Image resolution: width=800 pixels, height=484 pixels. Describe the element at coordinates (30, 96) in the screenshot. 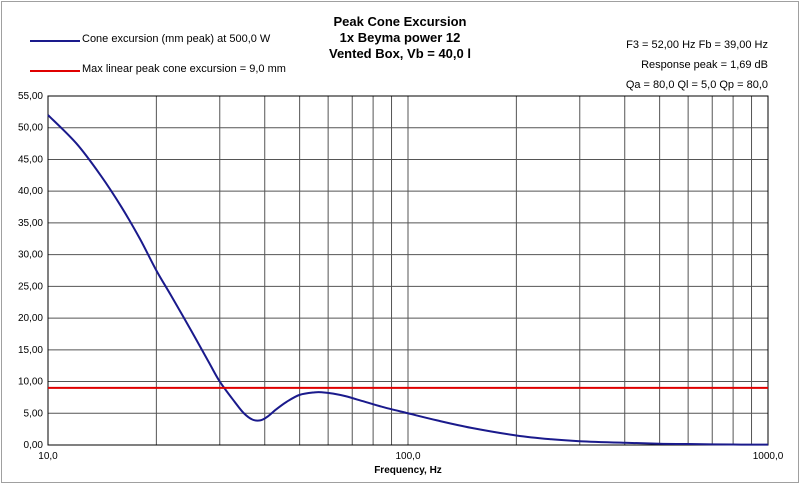

I see `y-tick-label: 55,00` at that location.